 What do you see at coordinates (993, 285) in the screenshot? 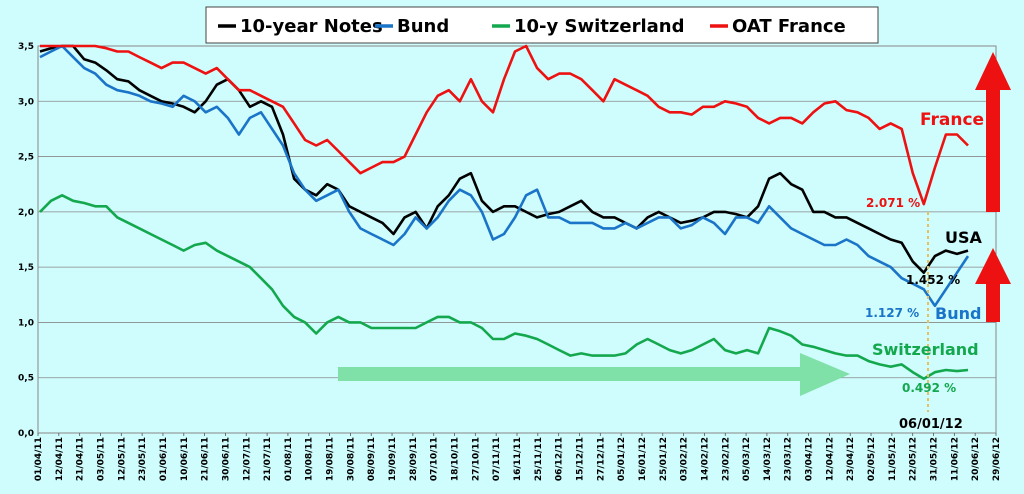
I see `red-up-arrow-small` at bounding box center [993, 285].